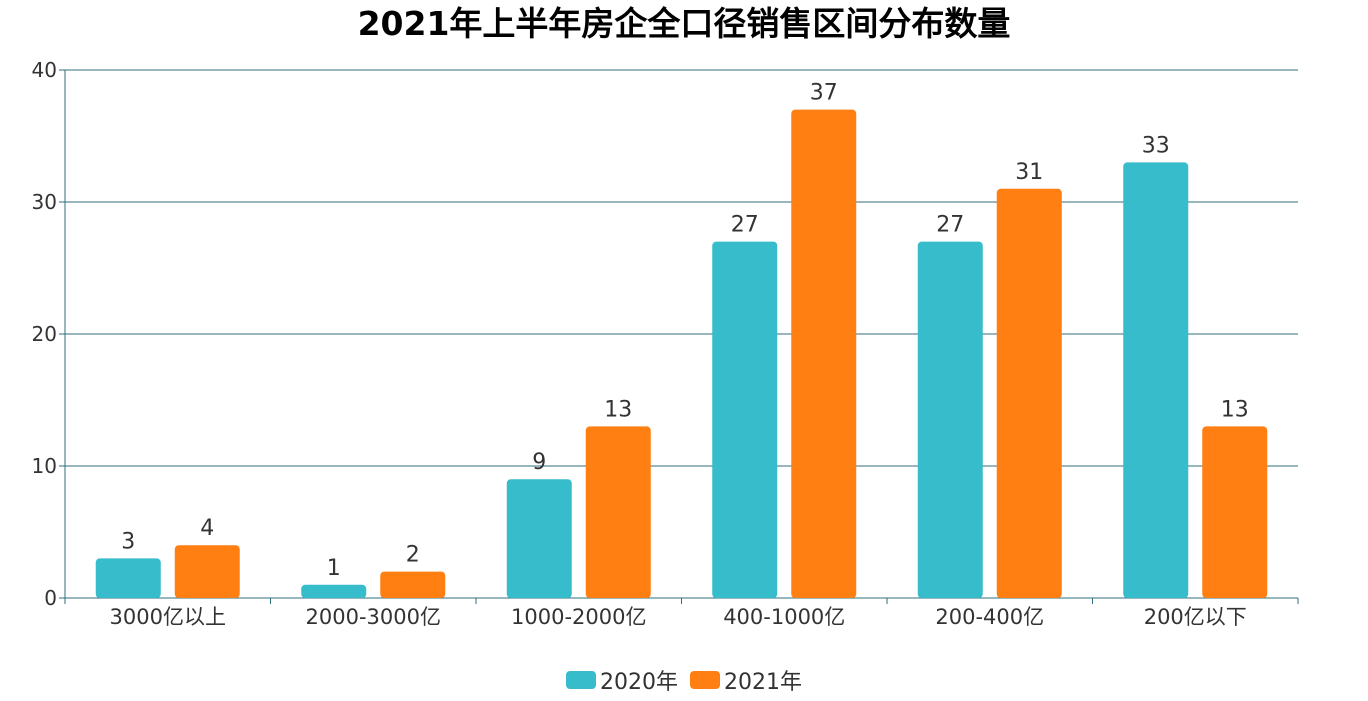 The width and height of the screenshot is (1368, 701). I want to click on data-label-2020年-200亿以下: 33, so click(1156, 145).